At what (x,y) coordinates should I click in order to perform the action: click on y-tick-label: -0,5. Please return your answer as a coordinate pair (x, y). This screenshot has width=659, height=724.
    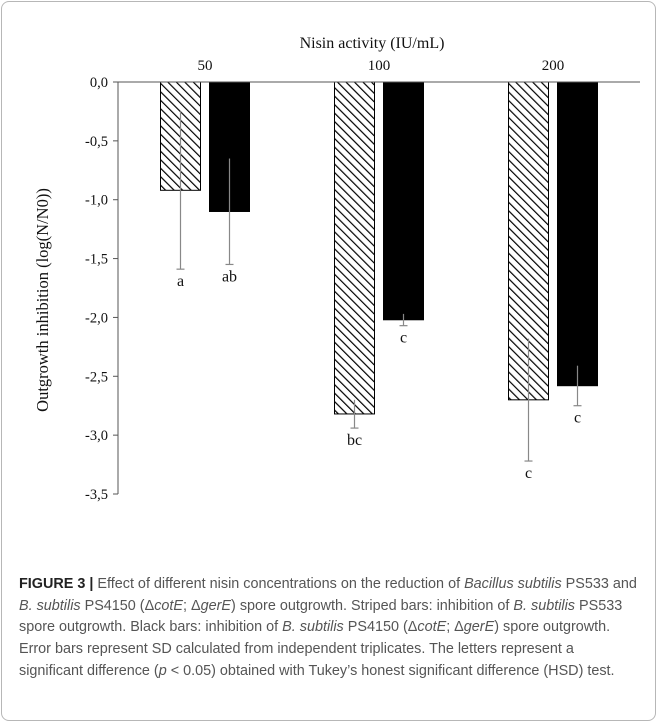
    Looking at the image, I should click on (96, 142).